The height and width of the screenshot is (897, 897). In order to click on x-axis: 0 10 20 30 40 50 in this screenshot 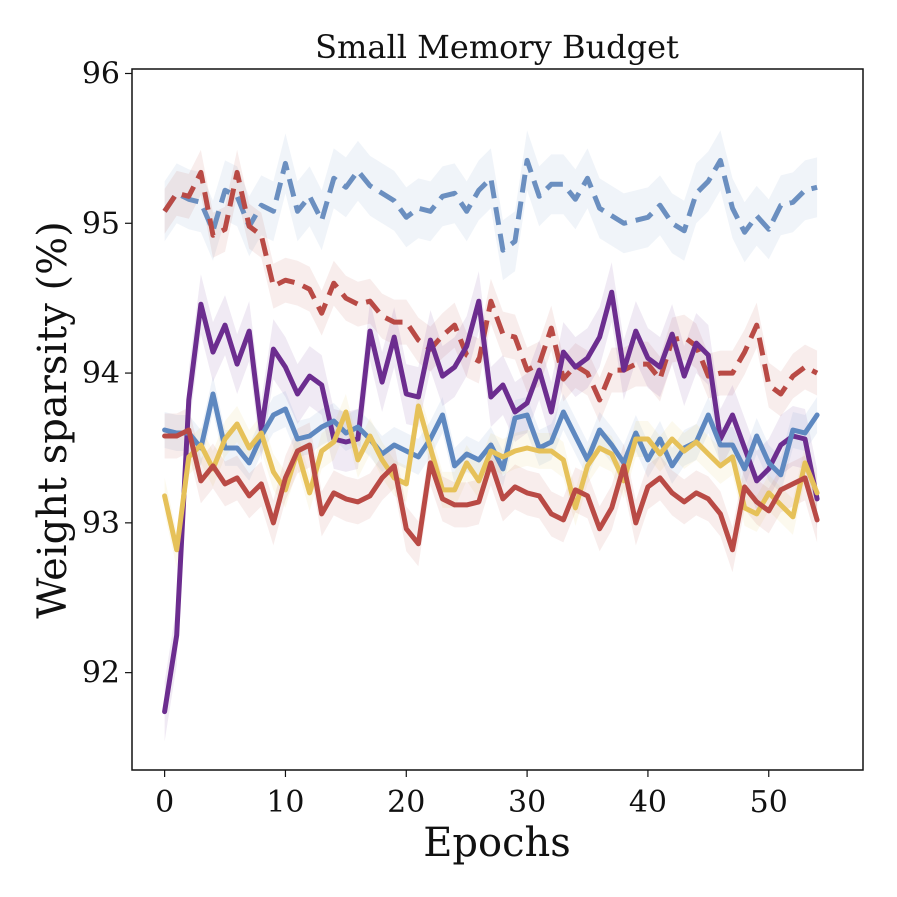, I will do `click(471, 795)`.